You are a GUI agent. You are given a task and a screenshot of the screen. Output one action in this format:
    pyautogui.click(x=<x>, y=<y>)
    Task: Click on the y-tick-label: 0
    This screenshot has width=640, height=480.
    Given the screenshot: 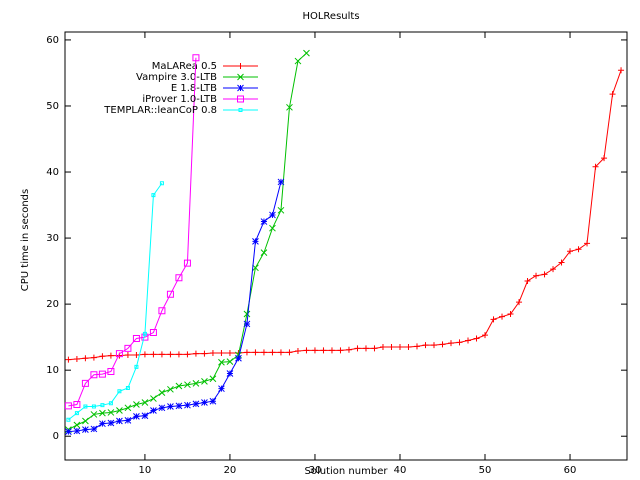 What is the action you would take?
    pyautogui.click(x=56, y=436)
    